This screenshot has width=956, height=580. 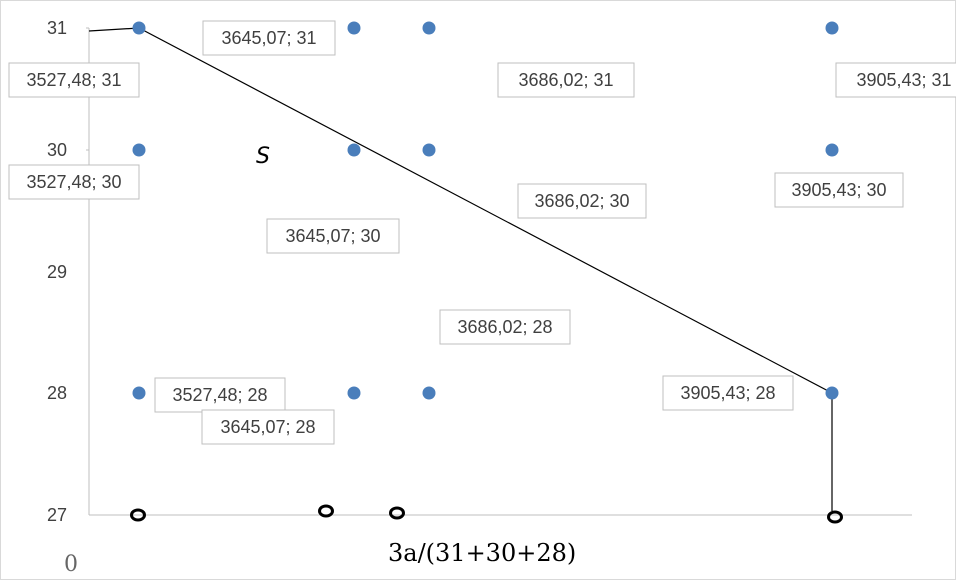 I want to click on data-label: 3527,48; 30, so click(x=73, y=182).